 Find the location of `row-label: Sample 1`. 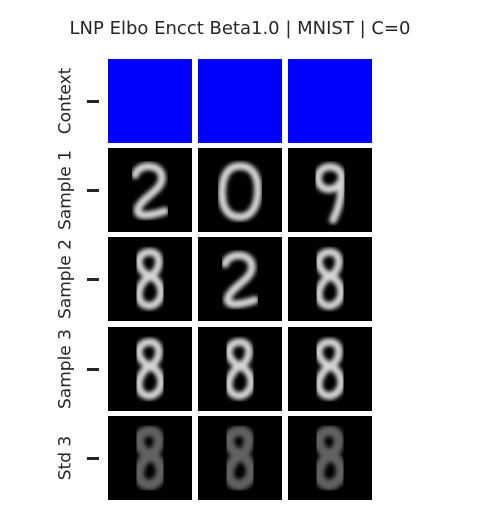

row-label: Sample 1 is located at coordinates (65, 190).